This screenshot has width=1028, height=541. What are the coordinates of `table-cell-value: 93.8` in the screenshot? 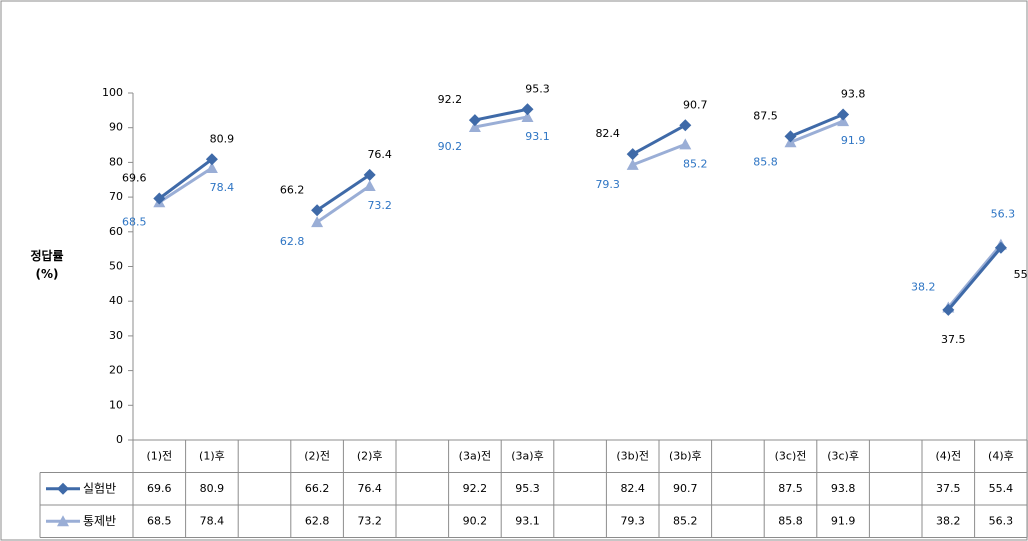 It's located at (843, 488).